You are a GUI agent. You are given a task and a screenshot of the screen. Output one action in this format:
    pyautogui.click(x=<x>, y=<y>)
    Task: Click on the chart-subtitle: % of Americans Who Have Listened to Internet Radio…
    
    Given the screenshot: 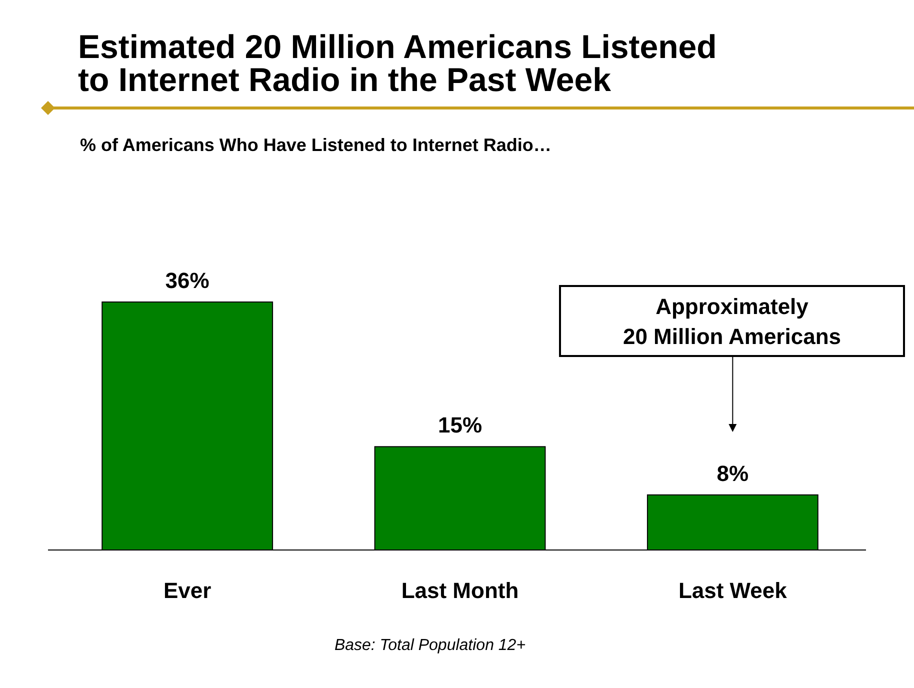 What is the action you would take?
    pyautogui.click(x=316, y=145)
    